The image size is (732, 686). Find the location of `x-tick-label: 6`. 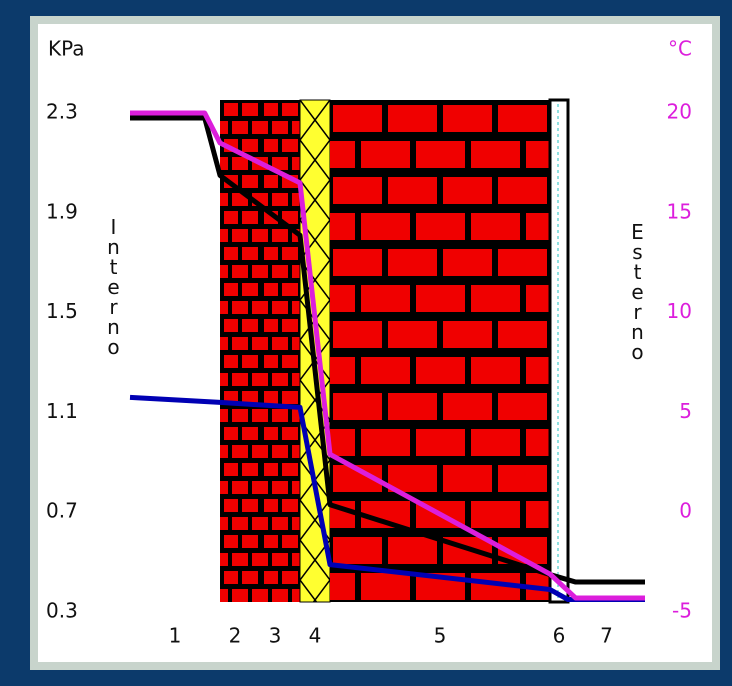

x-tick-label: 6 is located at coordinates (559, 636).